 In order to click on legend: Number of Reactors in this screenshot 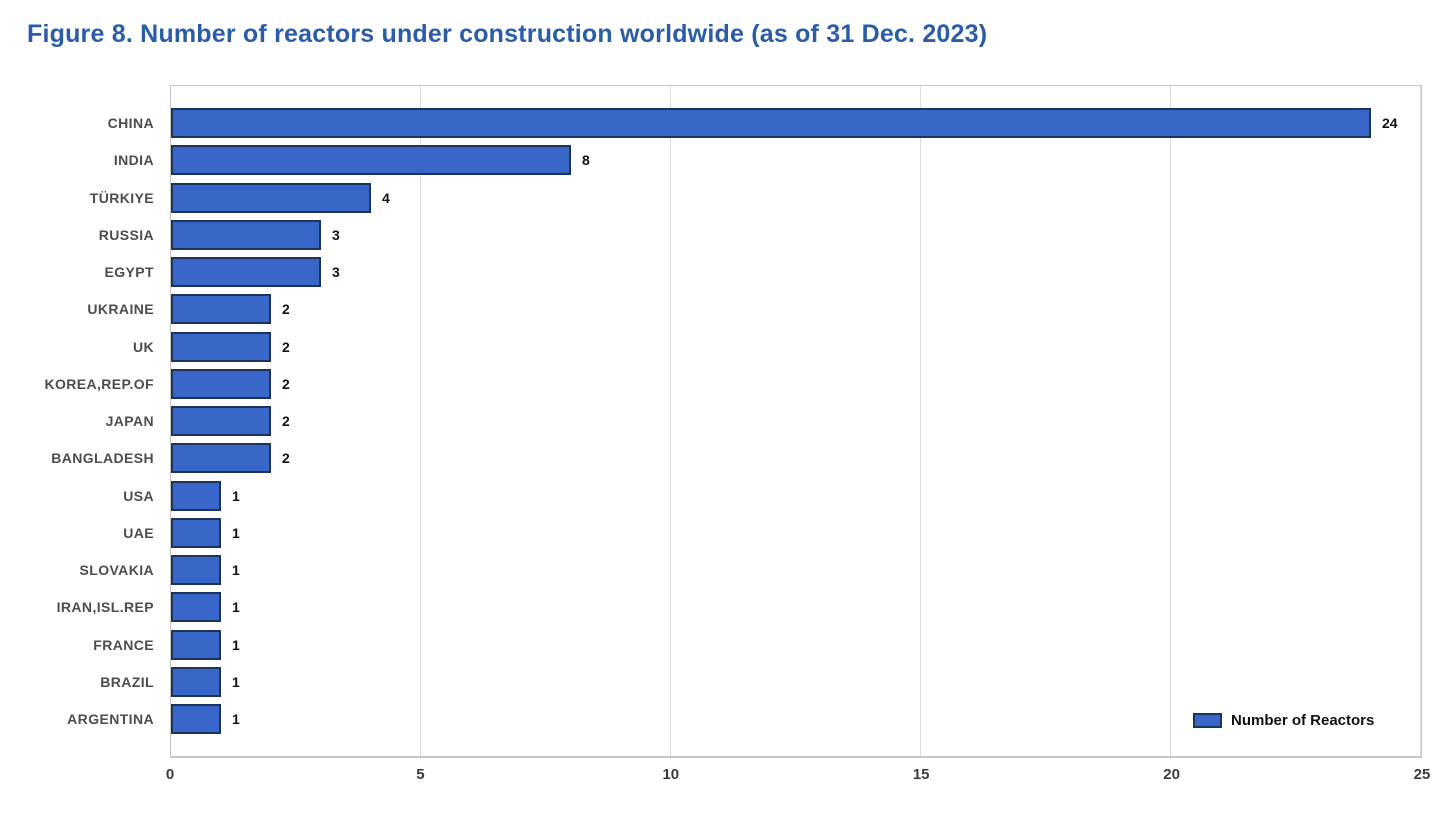, I will do `click(1283, 720)`.